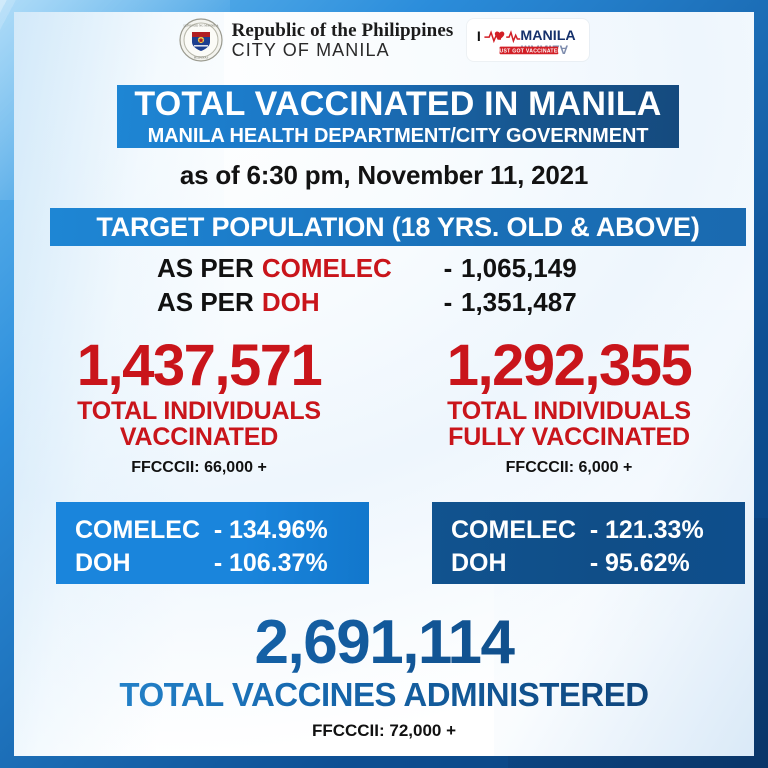  What do you see at coordinates (212, 530) in the screenshot?
I see `percentage-row-comelec-vaccinated: COMELEC - 134.96%` at bounding box center [212, 530].